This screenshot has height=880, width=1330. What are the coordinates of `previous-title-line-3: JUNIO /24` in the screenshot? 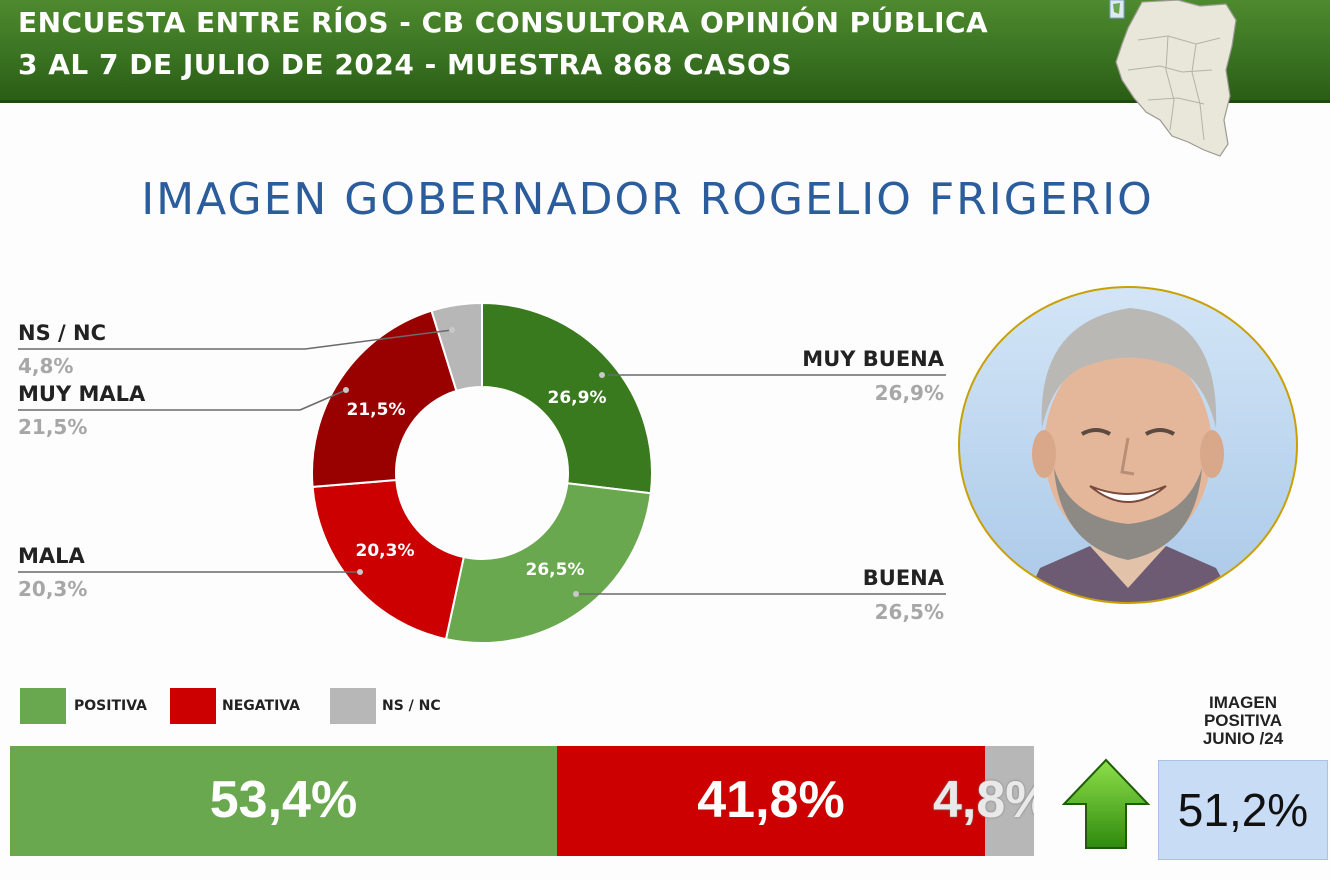 It's located at (1243, 738).